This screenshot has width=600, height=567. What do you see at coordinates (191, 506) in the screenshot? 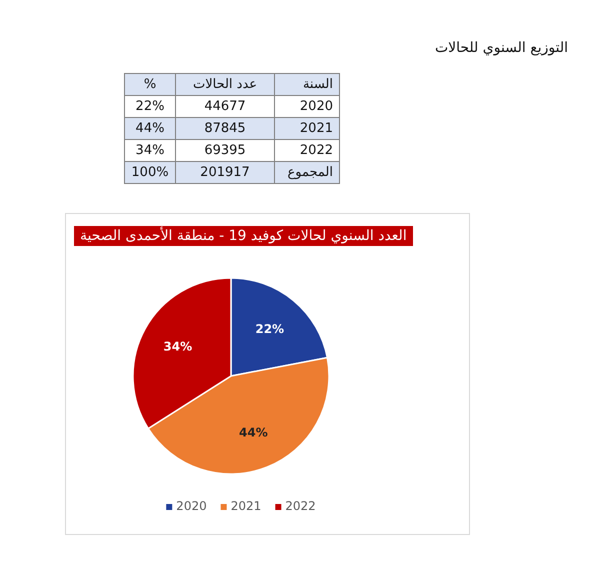
I see `legend-label: 2020` at bounding box center [191, 506].